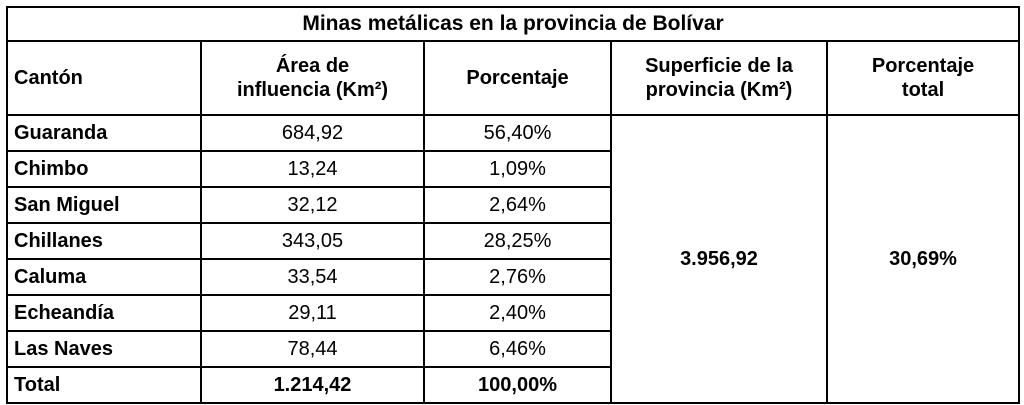 This screenshot has height=405, width=1024. I want to click on total-row: Total 1.214,42 100,00%, so click(512, 385).